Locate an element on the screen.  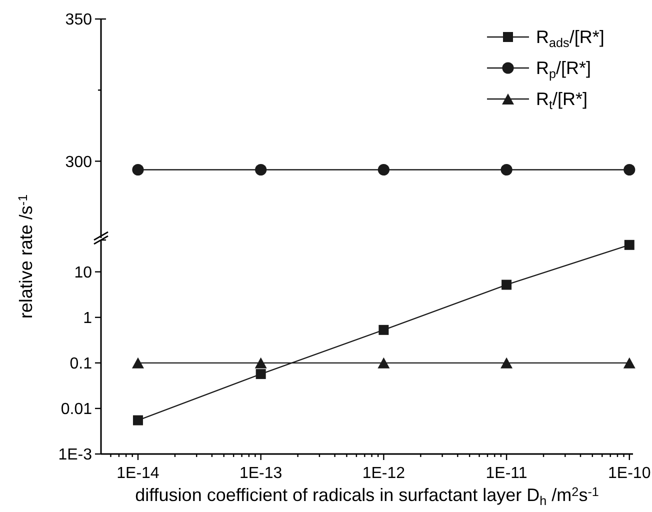
x-tick-label: 1E-11 is located at coordinates (507, 473).